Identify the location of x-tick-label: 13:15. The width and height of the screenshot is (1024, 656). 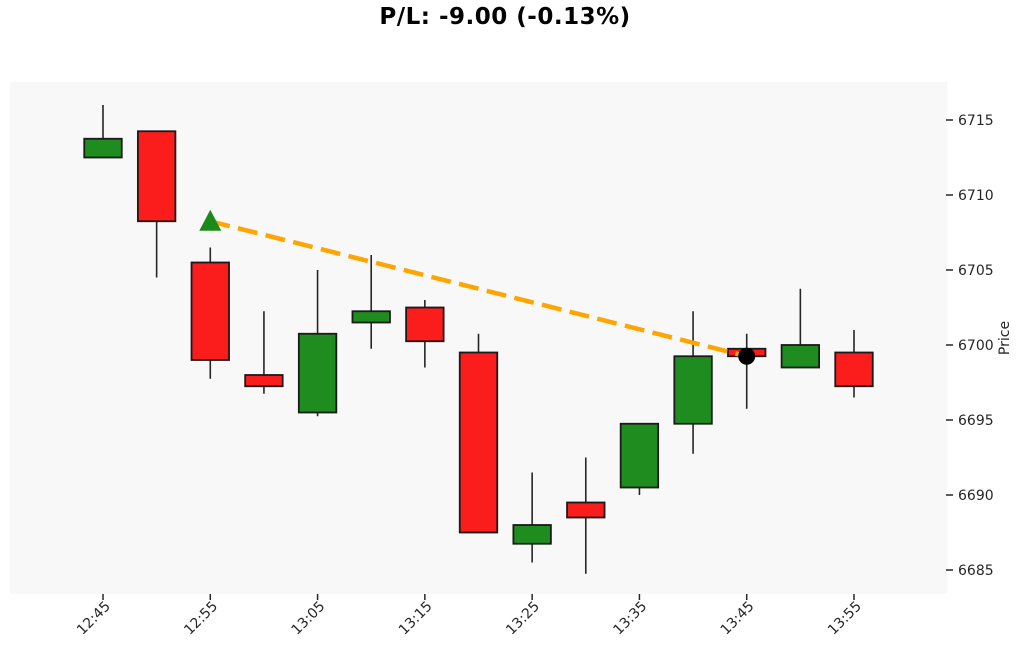
(416, 619).